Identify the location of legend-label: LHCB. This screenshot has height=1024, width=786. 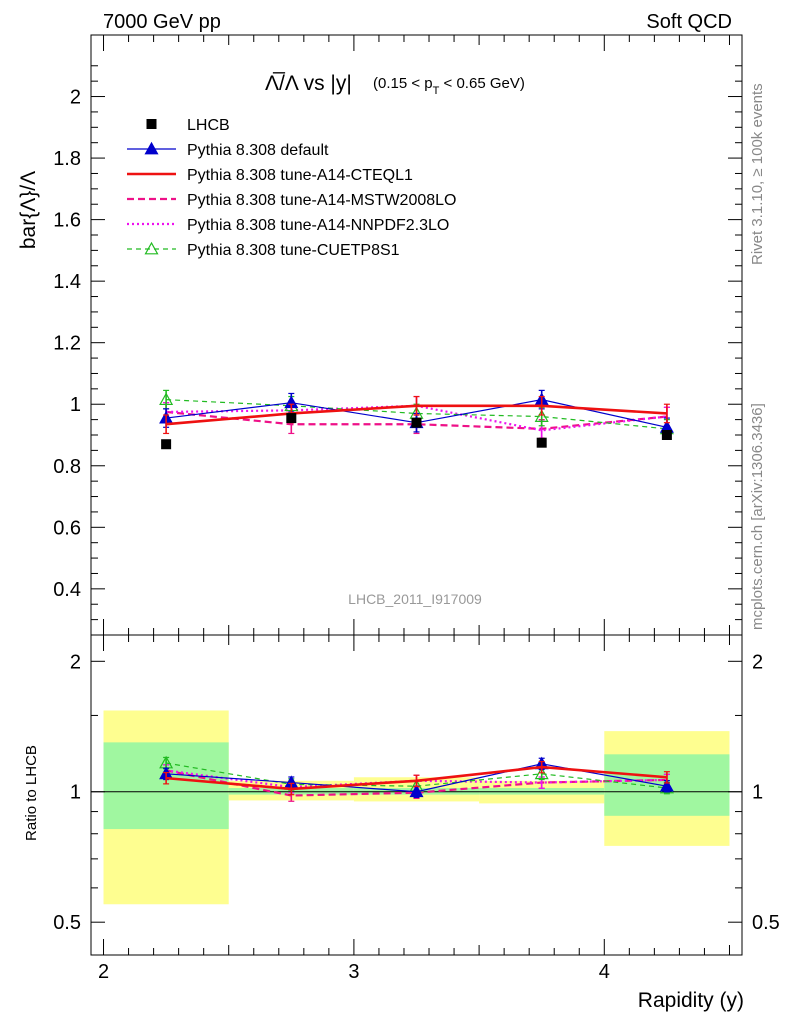
(208, 125).